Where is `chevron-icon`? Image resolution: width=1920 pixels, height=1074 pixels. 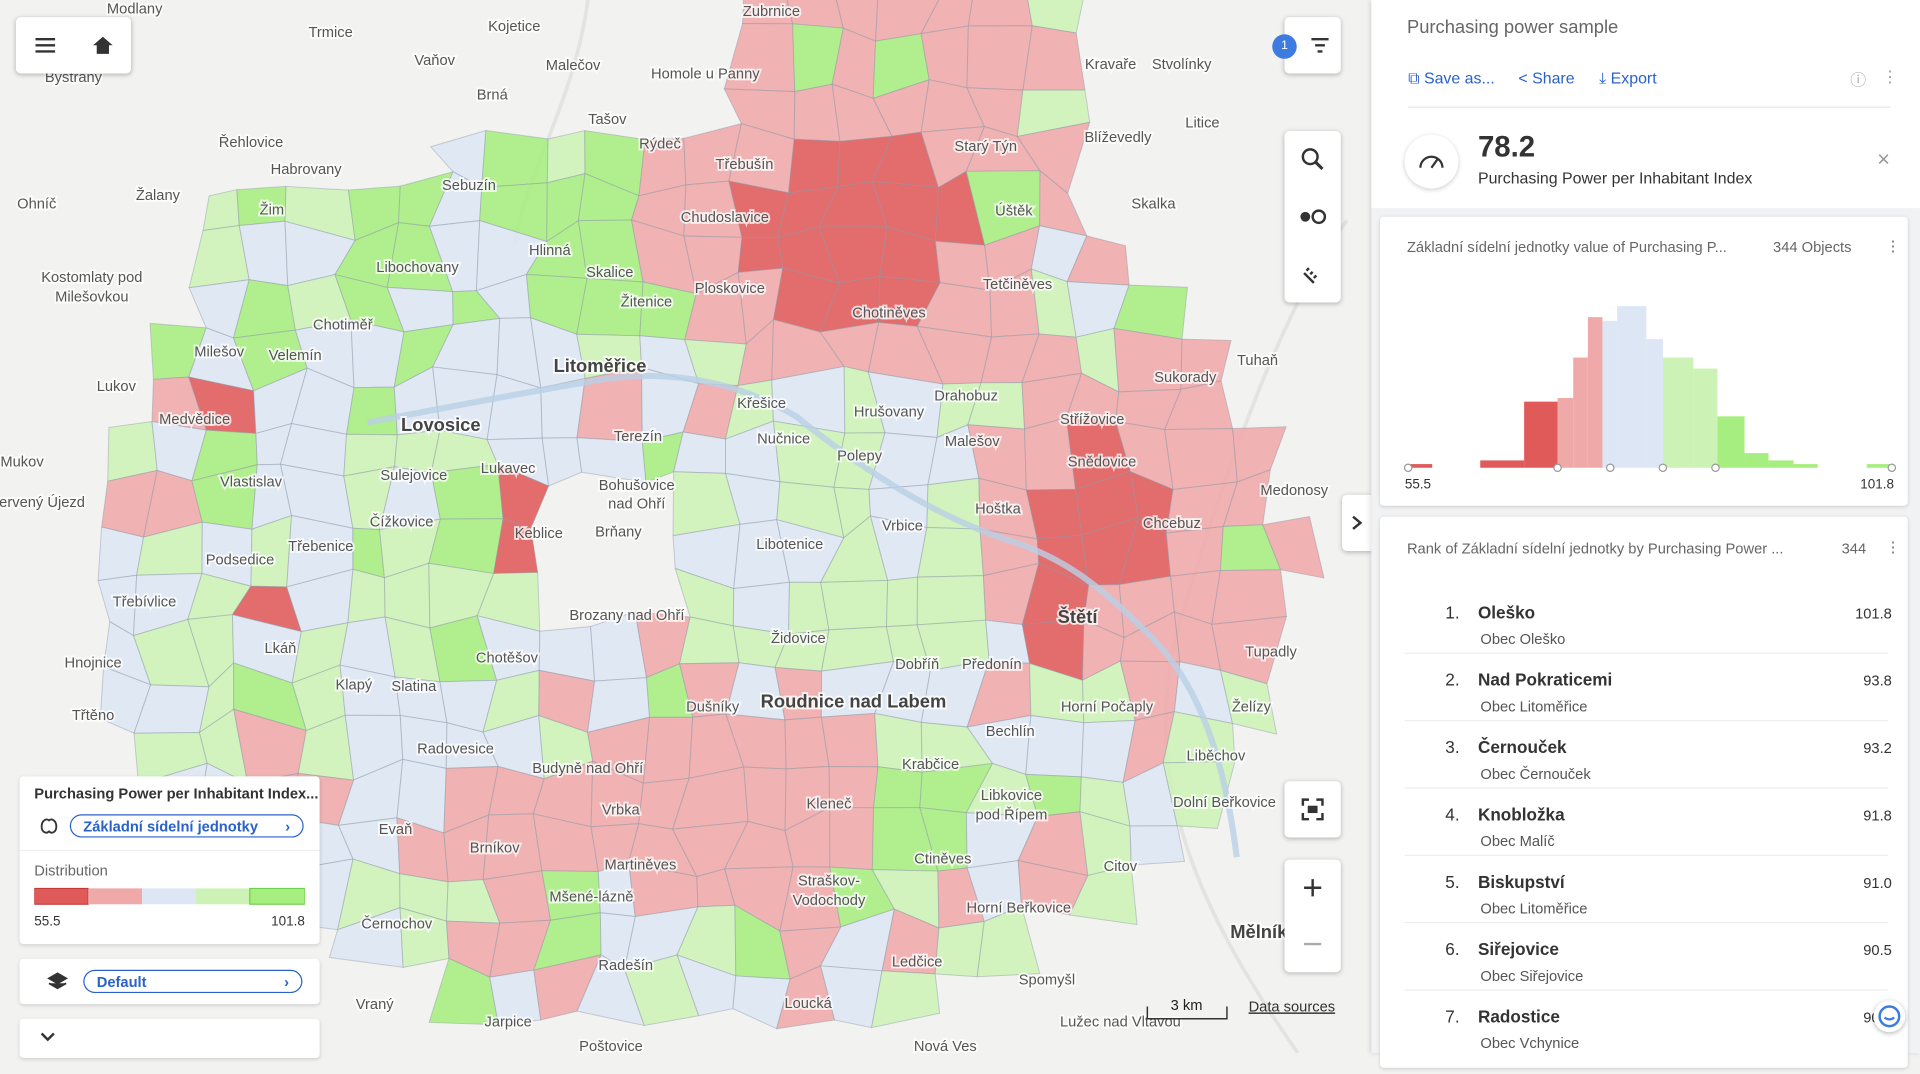
chevron-icon is located at coordinates (1357, 522).